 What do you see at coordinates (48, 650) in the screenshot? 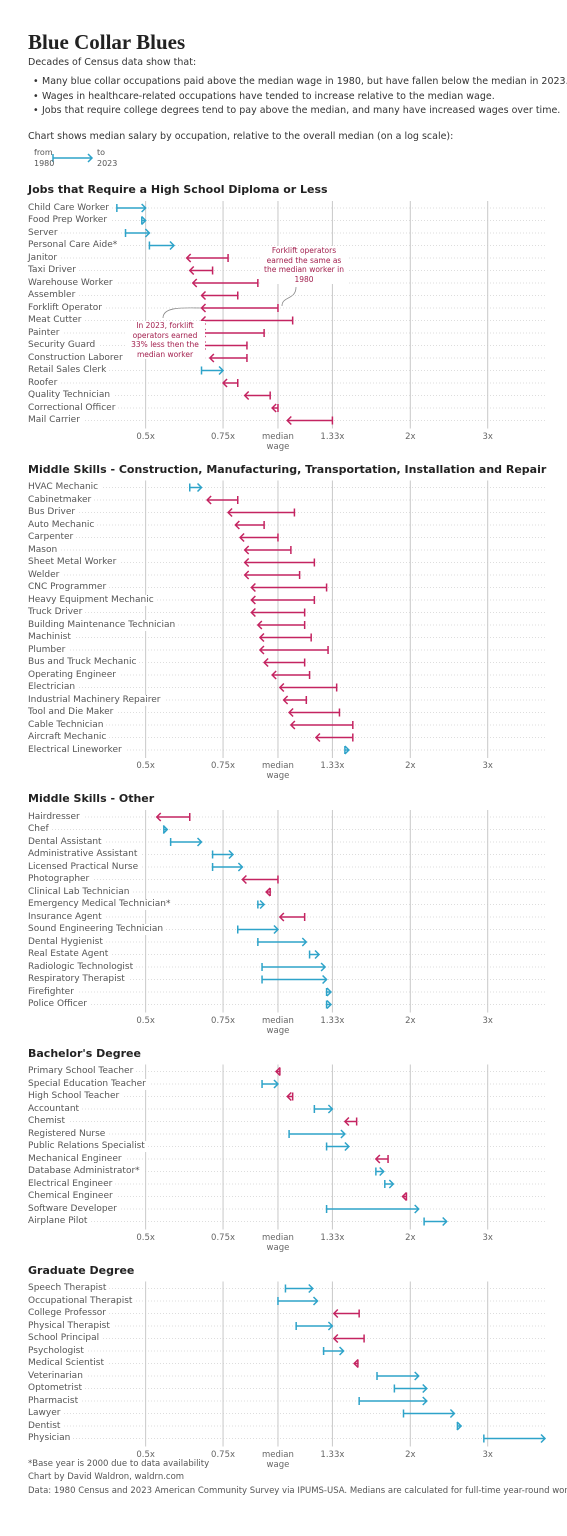
I see `row-label: Plumber` at bounding box center [48, 650].